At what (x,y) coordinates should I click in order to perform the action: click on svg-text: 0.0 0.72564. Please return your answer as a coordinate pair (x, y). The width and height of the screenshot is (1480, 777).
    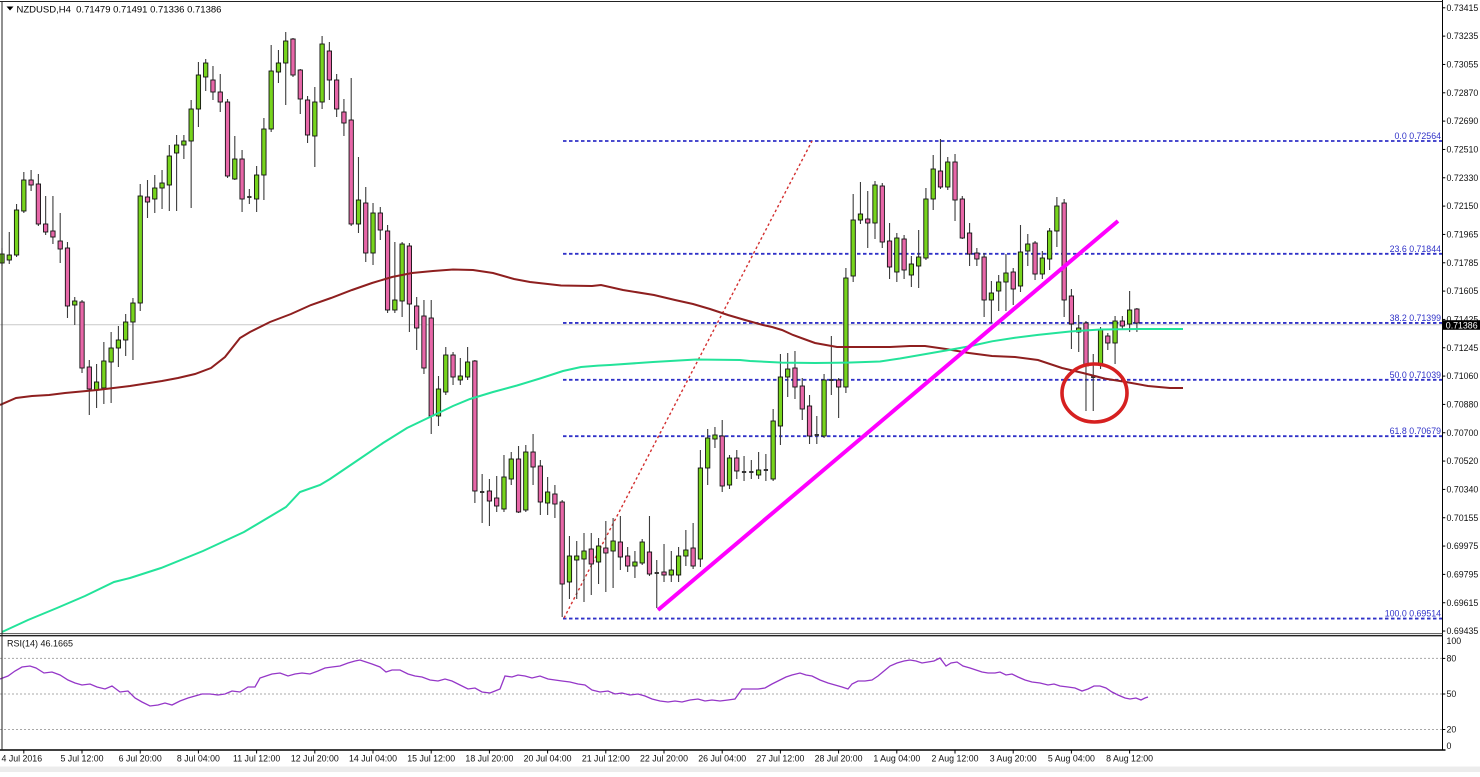
    Looking at the image, I should click on (1418, 136).